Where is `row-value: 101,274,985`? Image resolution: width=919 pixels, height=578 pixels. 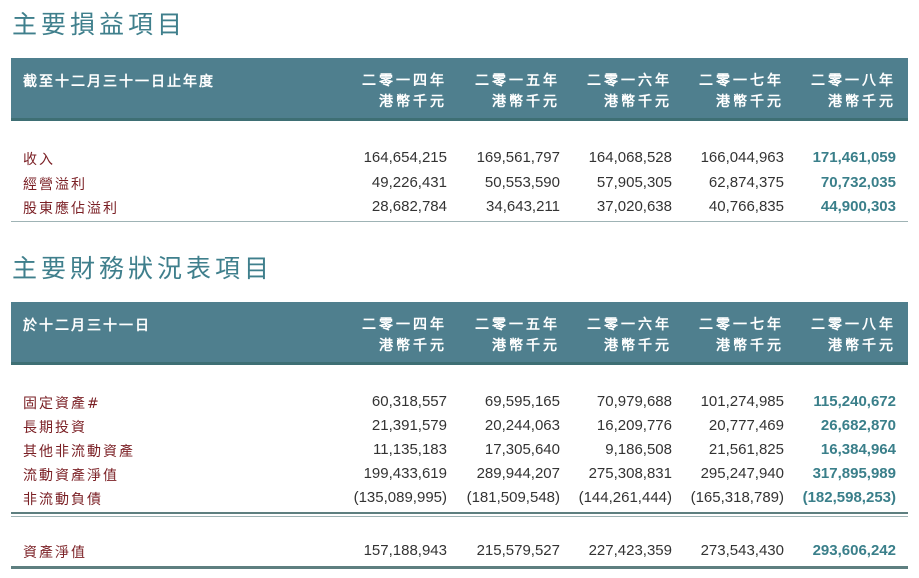
row-value: 101,274,985 is located at coordinates (742, 401).